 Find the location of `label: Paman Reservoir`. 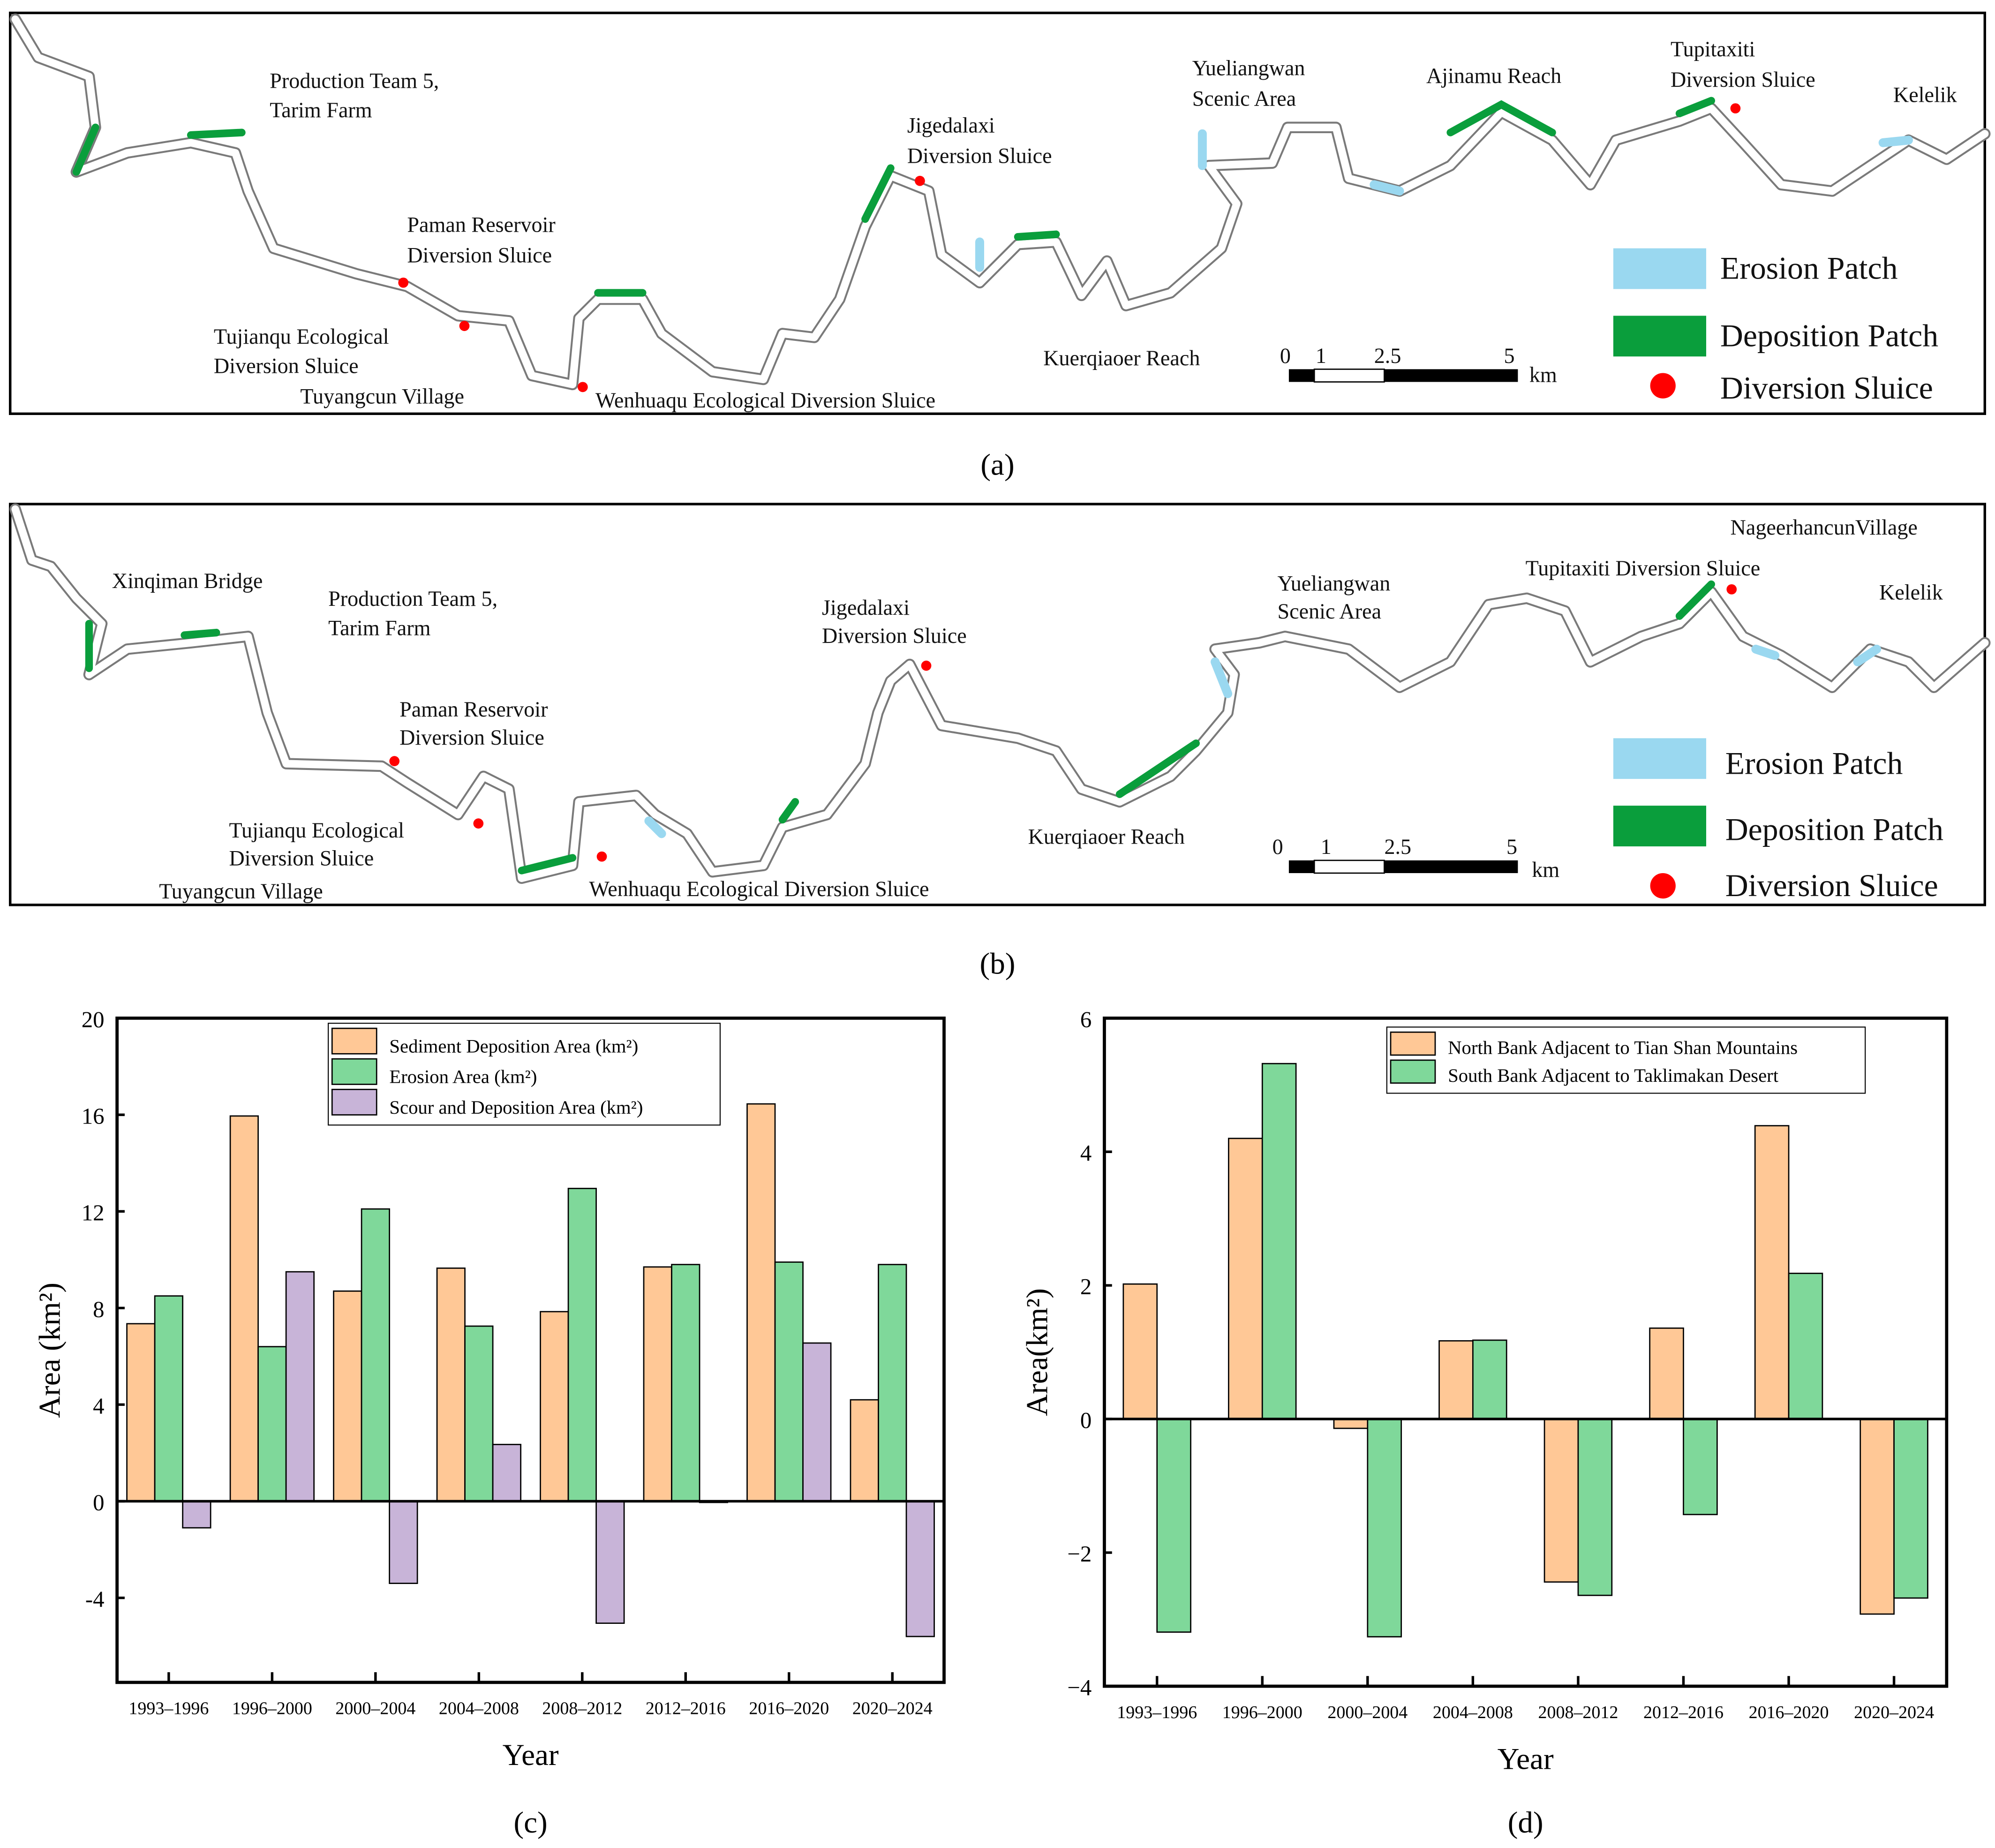

label: Paman Reservoir is located at coordinates (481, 224).